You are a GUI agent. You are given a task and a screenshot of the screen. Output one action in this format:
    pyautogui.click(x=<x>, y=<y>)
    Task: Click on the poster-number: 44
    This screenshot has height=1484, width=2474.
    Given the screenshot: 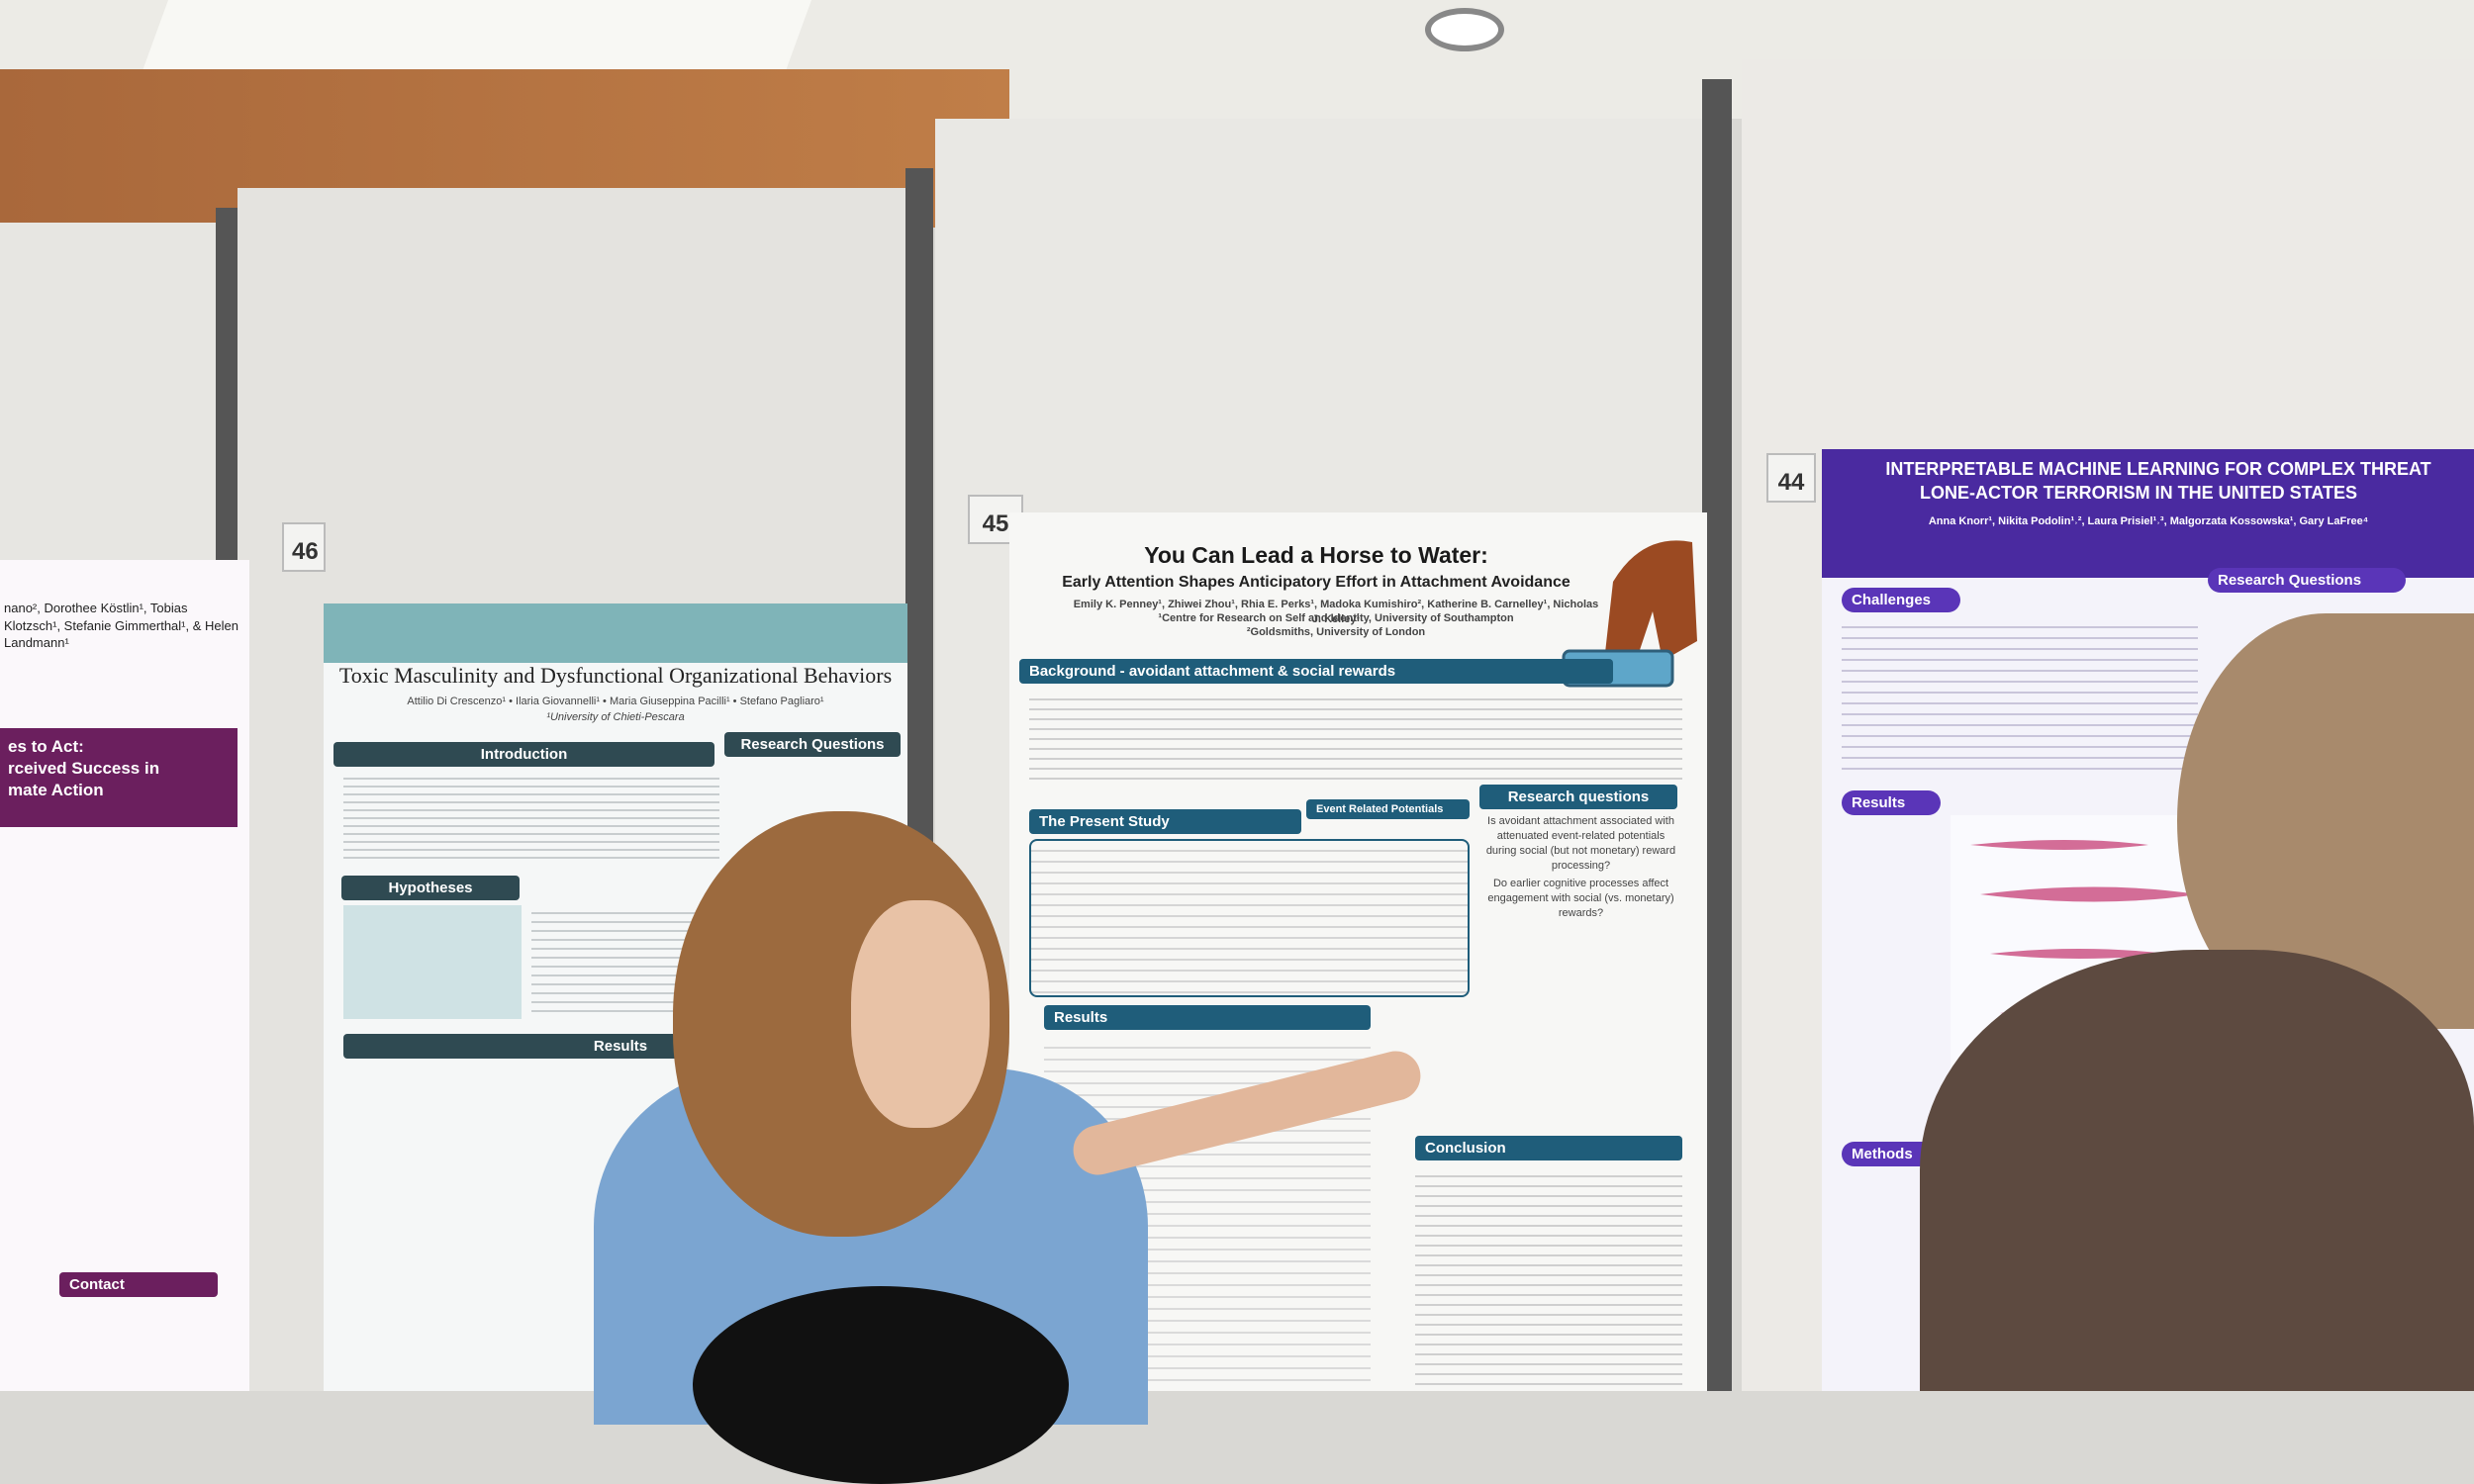 What is the action you would take?
    pyautogui.click(x=1791, y=478)
    